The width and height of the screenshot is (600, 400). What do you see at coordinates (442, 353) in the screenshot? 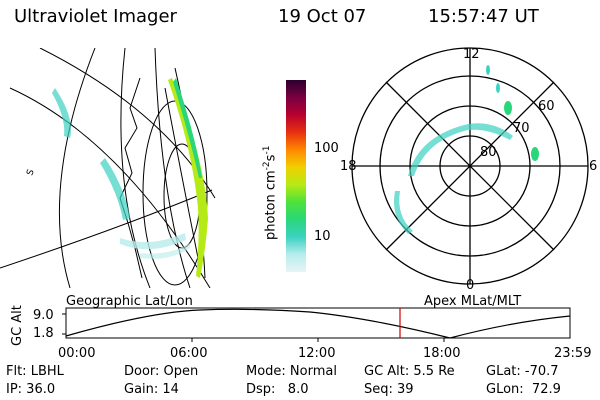
I see `time-tick-3: 18:00` at bounding box center [442, 353].